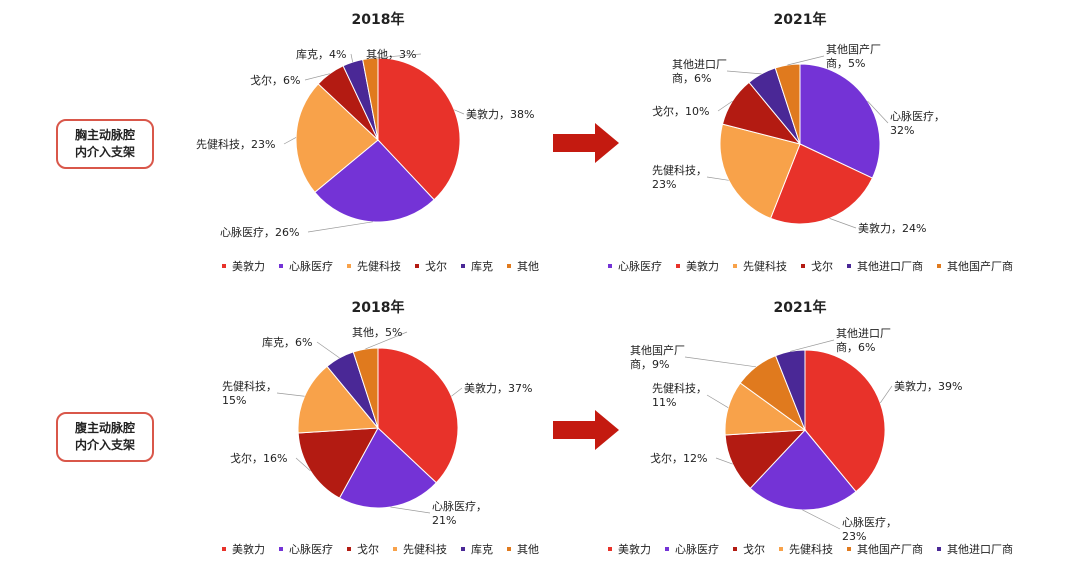 Image resolution: width=1080 pixels, height=574 pixels. I want to click on row-label-abdominal-line2: 内介入支架, so click(104, 445).